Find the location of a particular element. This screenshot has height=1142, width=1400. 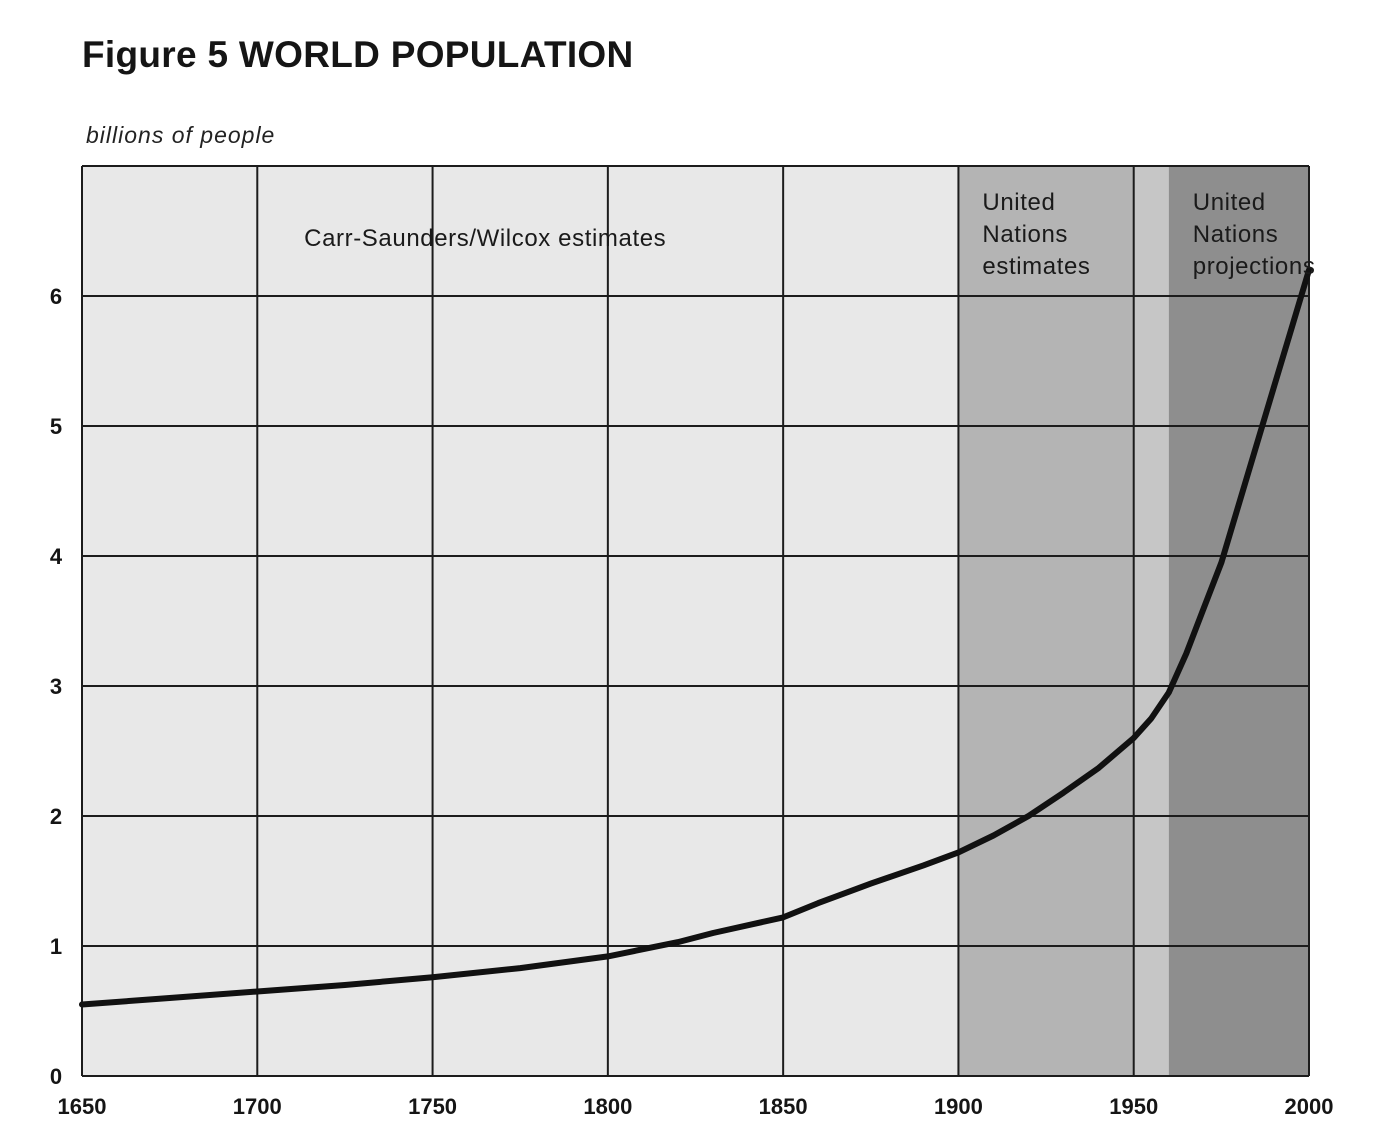

data-point-1980 is located at coordinates (1239, 504).